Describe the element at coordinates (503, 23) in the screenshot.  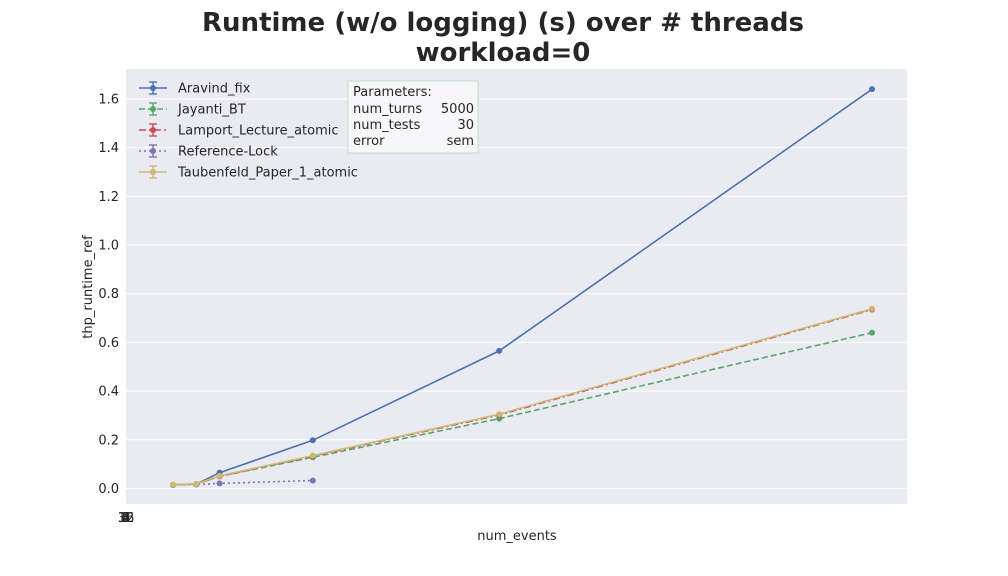
I see `chart-title: Runtime (w/o logging) (s) over # threads` at that location.